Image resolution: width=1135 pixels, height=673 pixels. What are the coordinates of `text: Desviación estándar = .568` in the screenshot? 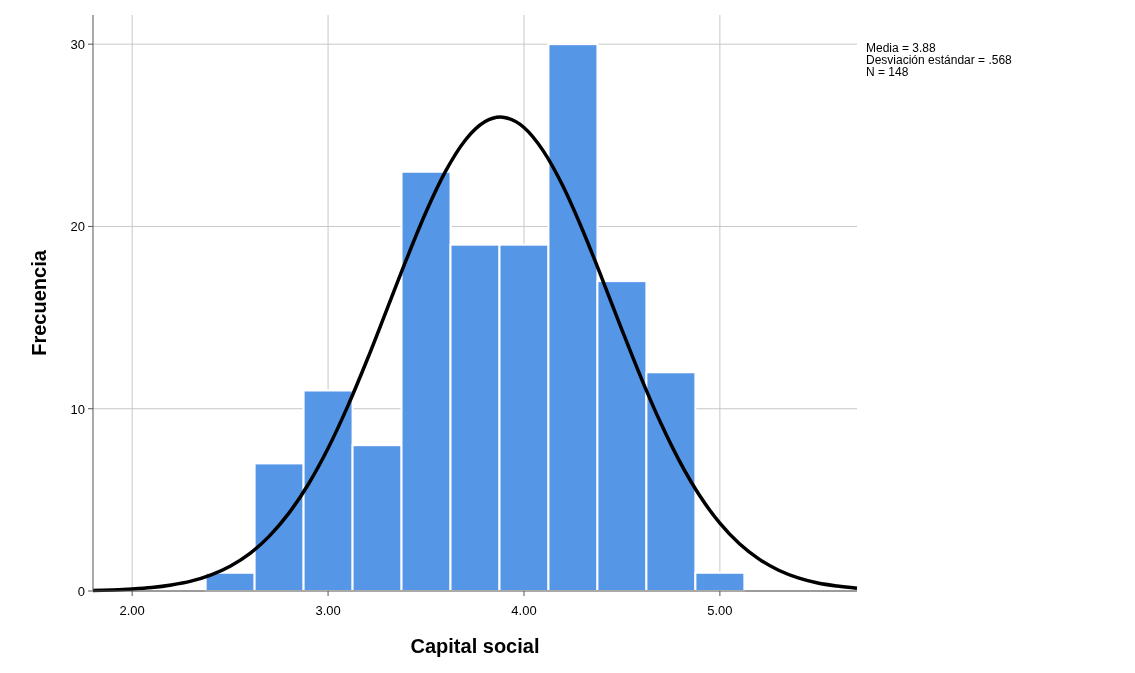 It's located at (939, 60).